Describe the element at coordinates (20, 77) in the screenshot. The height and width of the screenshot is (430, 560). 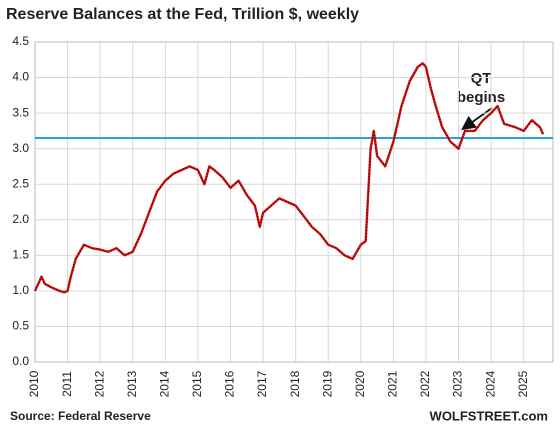
I see `y-tick-label: 4.0` at that location.